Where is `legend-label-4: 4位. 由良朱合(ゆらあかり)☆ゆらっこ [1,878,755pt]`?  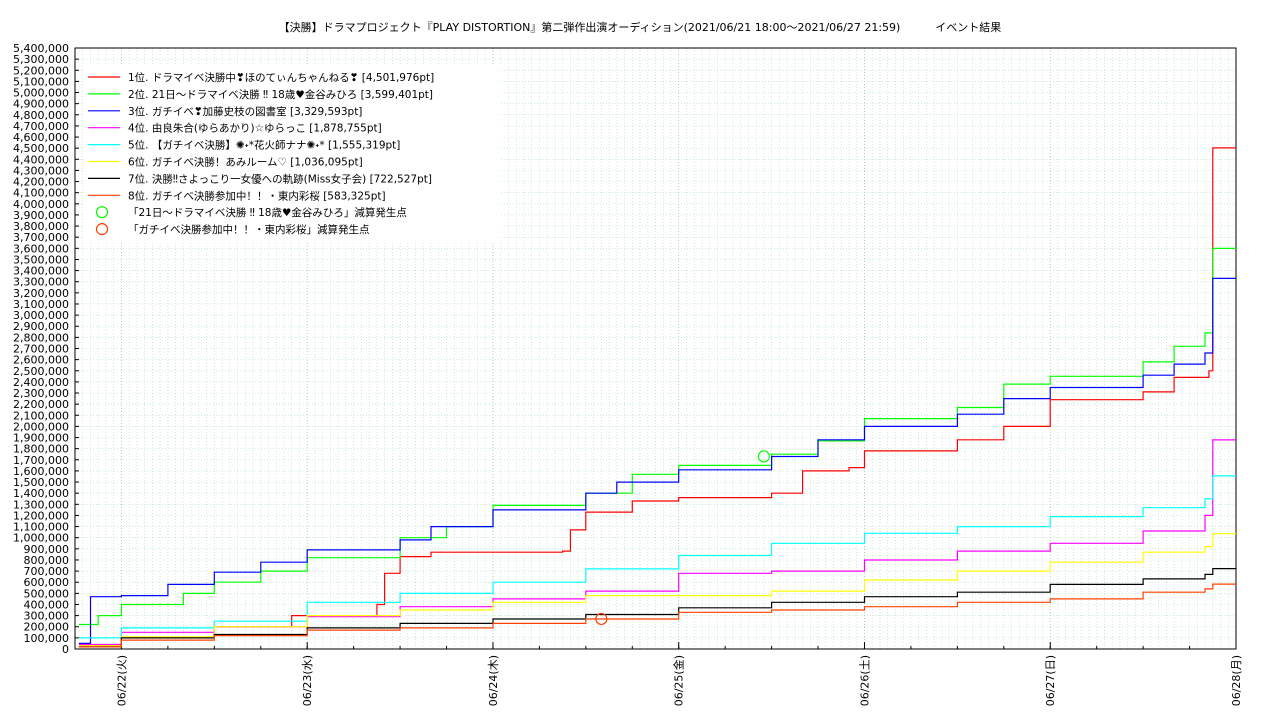 legend-label-4: 4位. 由良朱合(ゆらあかり)☆ゆらっこ [1,878,755pt] is located at coordinates (255, 128).